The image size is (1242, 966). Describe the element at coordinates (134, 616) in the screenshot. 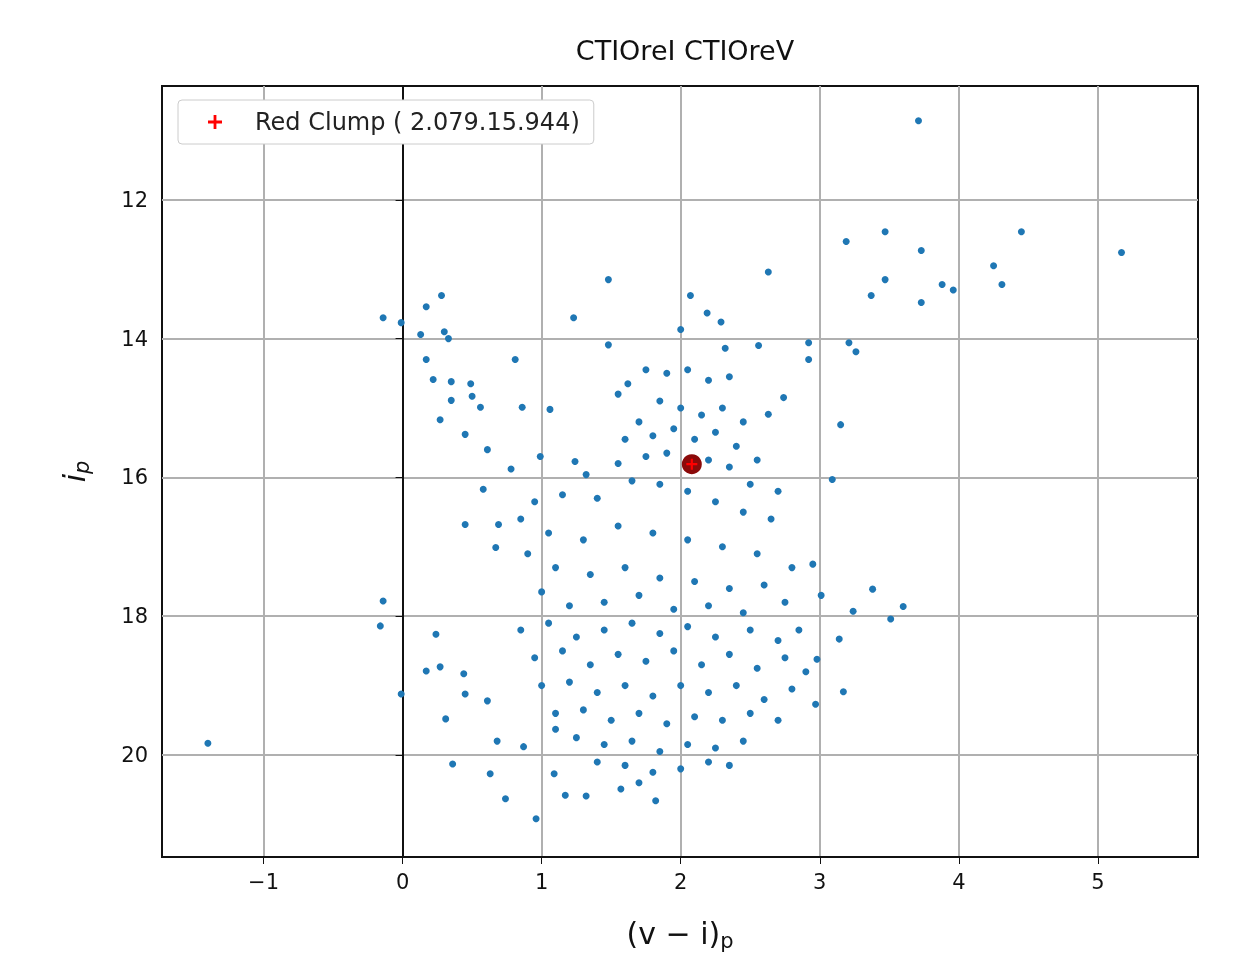

I see `y-tick-label: 18` at that location.